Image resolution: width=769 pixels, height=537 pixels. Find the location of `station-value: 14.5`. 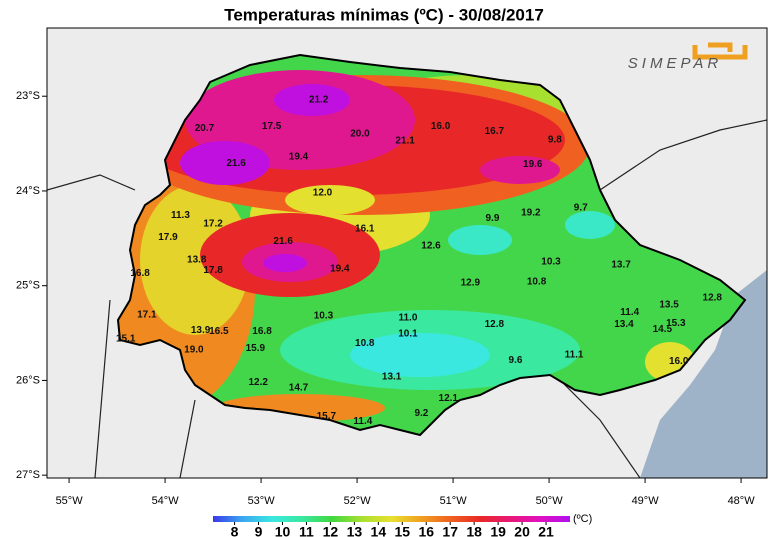

station-value: 14.5 is located at coordinates (663, 329).